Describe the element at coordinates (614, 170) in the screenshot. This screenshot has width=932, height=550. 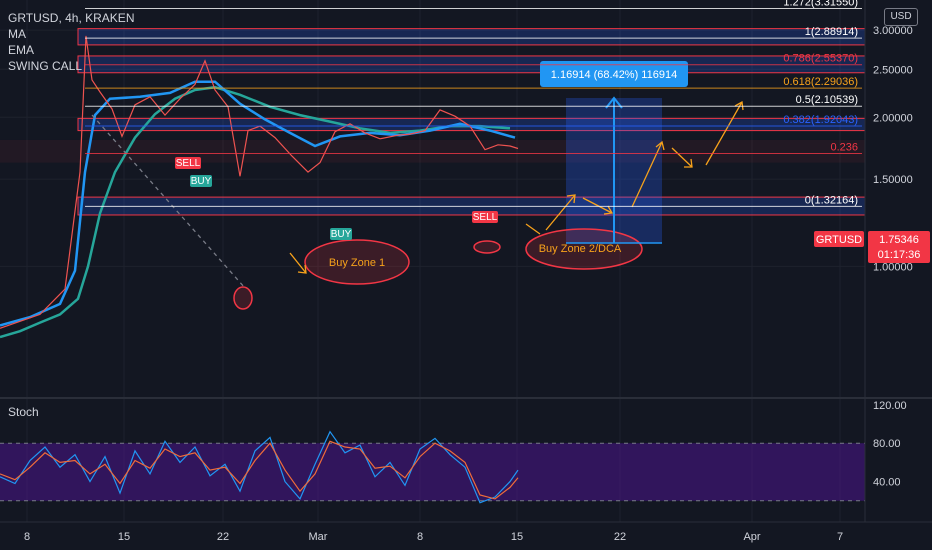
I see `measure-arrow` at that location.